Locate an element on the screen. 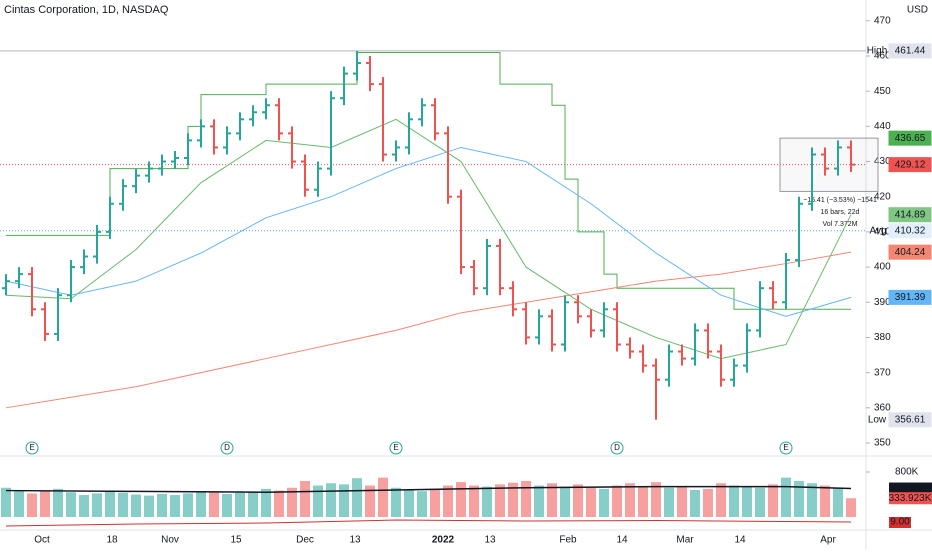  y-tick-label: 430 is located at coordinates (882, 161).